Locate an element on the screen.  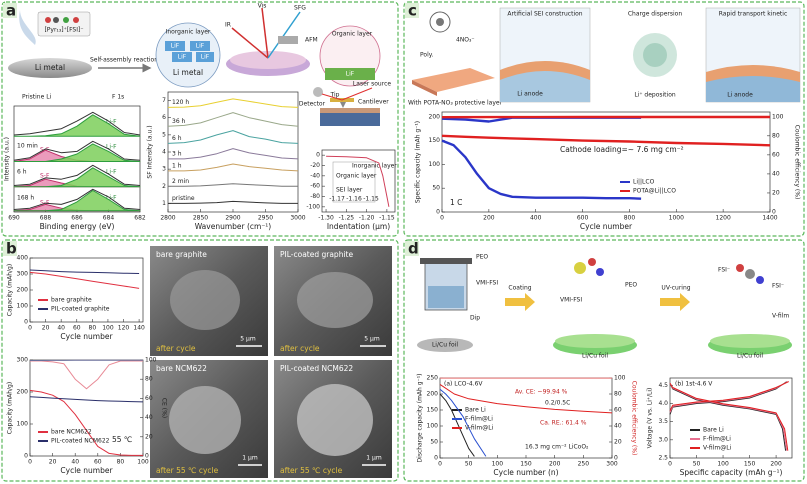
y-tick-label: -40 is located at coordinates (315, 175).